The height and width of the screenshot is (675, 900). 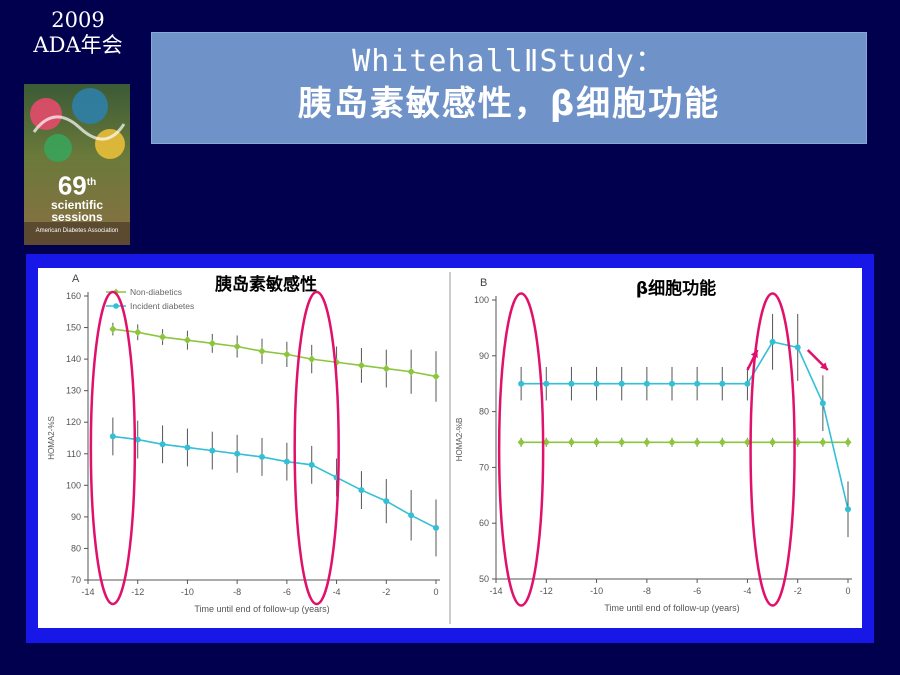 I want to click on logo-superscript: th, so click(x=91, y=182).